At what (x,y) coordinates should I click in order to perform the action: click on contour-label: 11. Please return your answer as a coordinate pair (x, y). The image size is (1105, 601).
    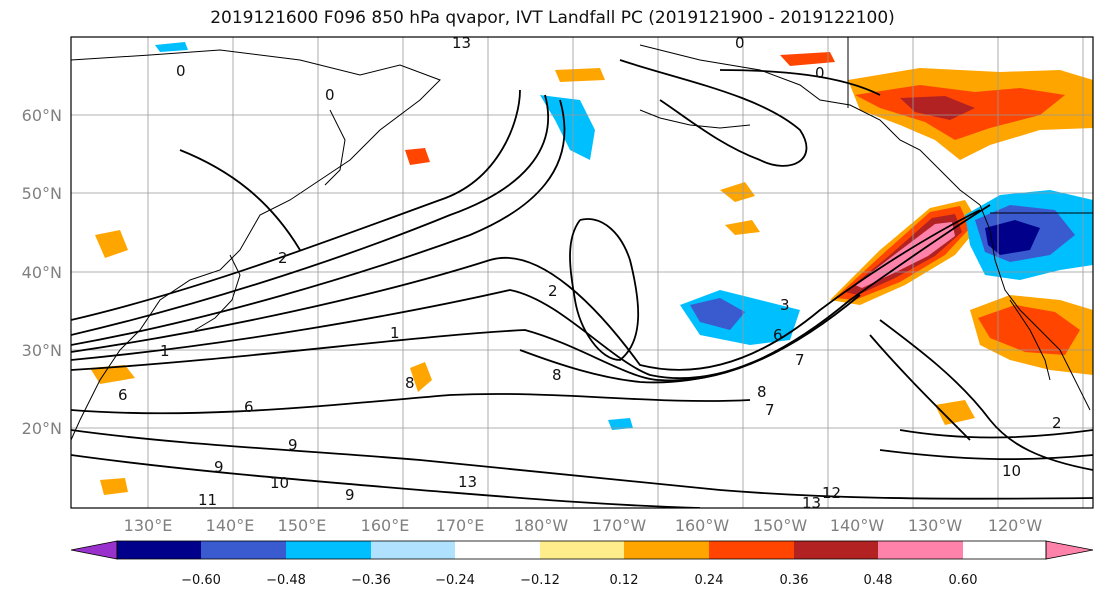
    Looking at the image, I should click on (207, 500).